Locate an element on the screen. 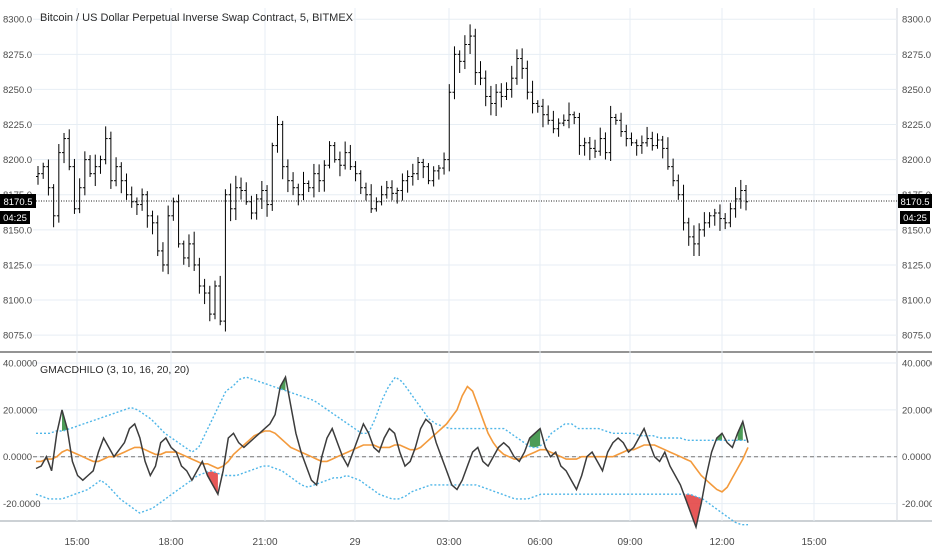 The width and height of the screenshot is (932, 555). countdown-tag-right-bg is located at coordinates (915, 217).